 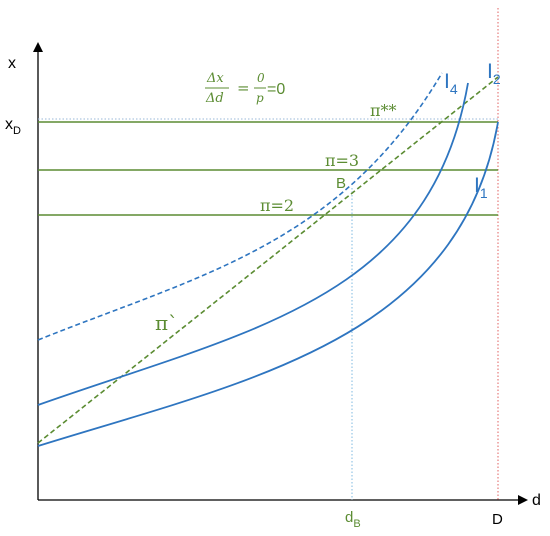 What do you see at coordinates (481, 187) in the screenshot?
I see `label-I1: I1` at bounding box center [481, 187].